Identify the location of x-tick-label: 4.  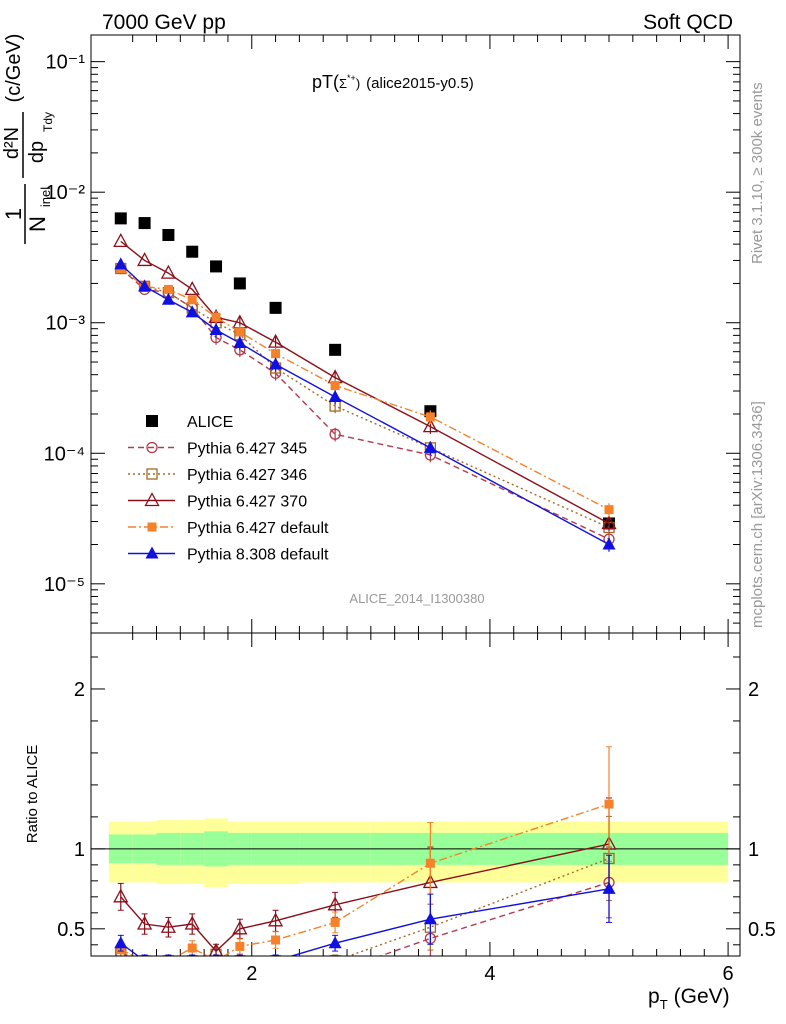
(489, 974).